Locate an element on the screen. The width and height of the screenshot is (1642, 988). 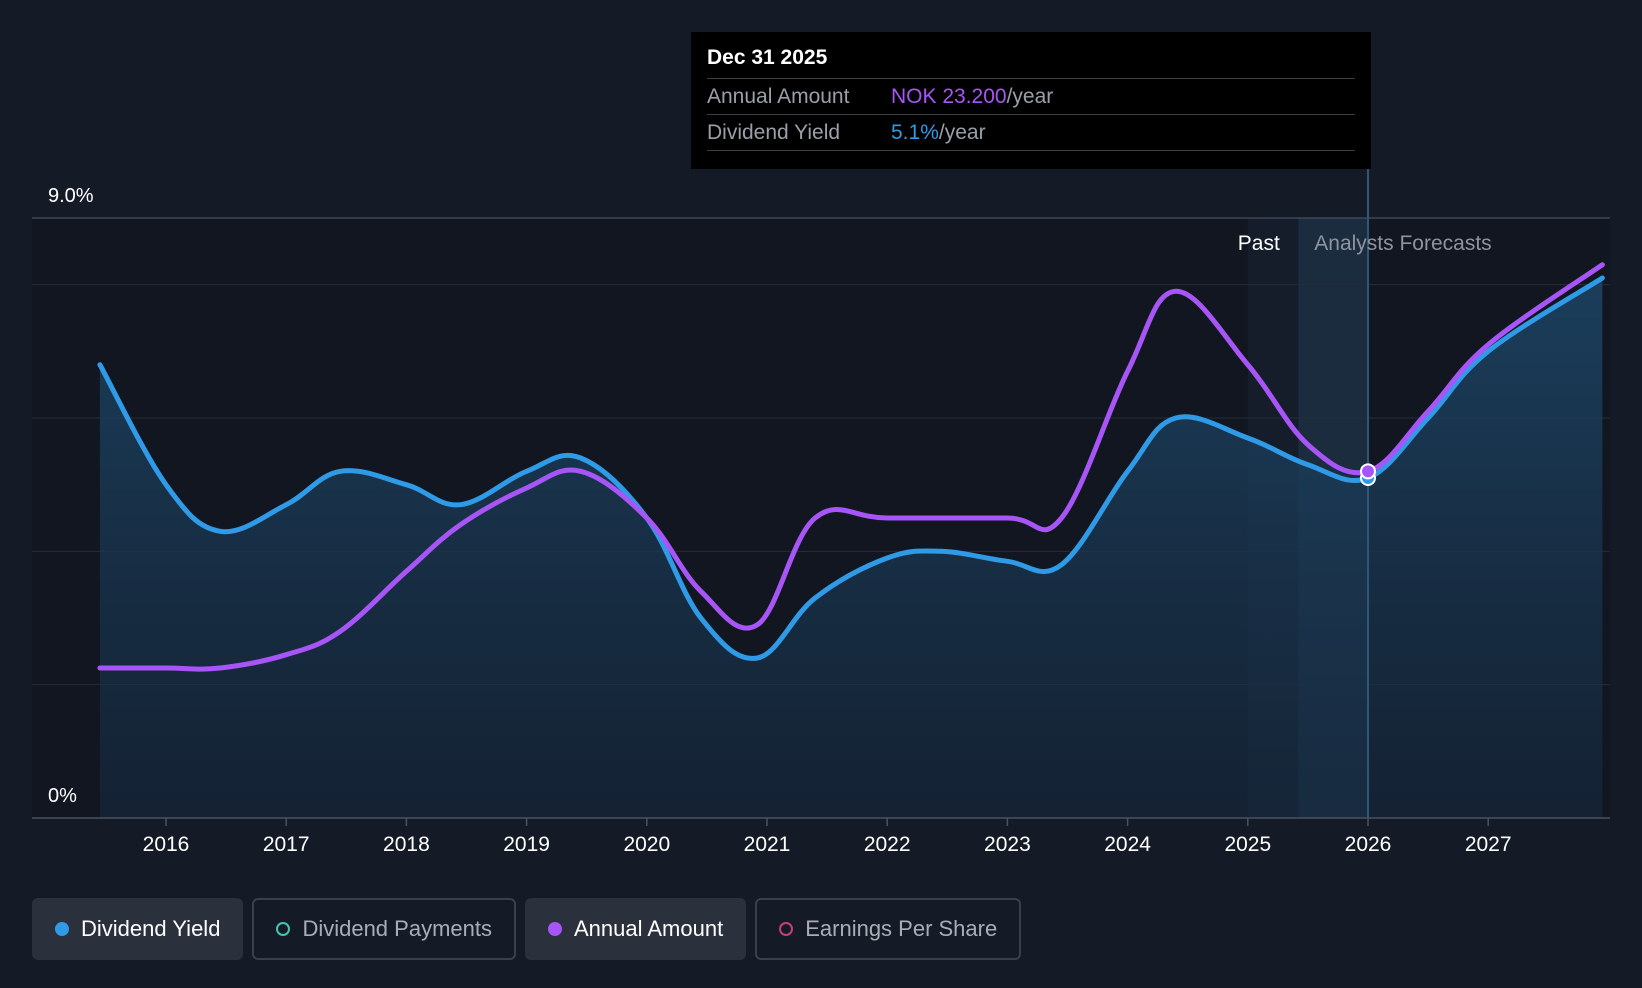
legend-dividend-yield: Dividend Yield is located at coordinates (138, 929).